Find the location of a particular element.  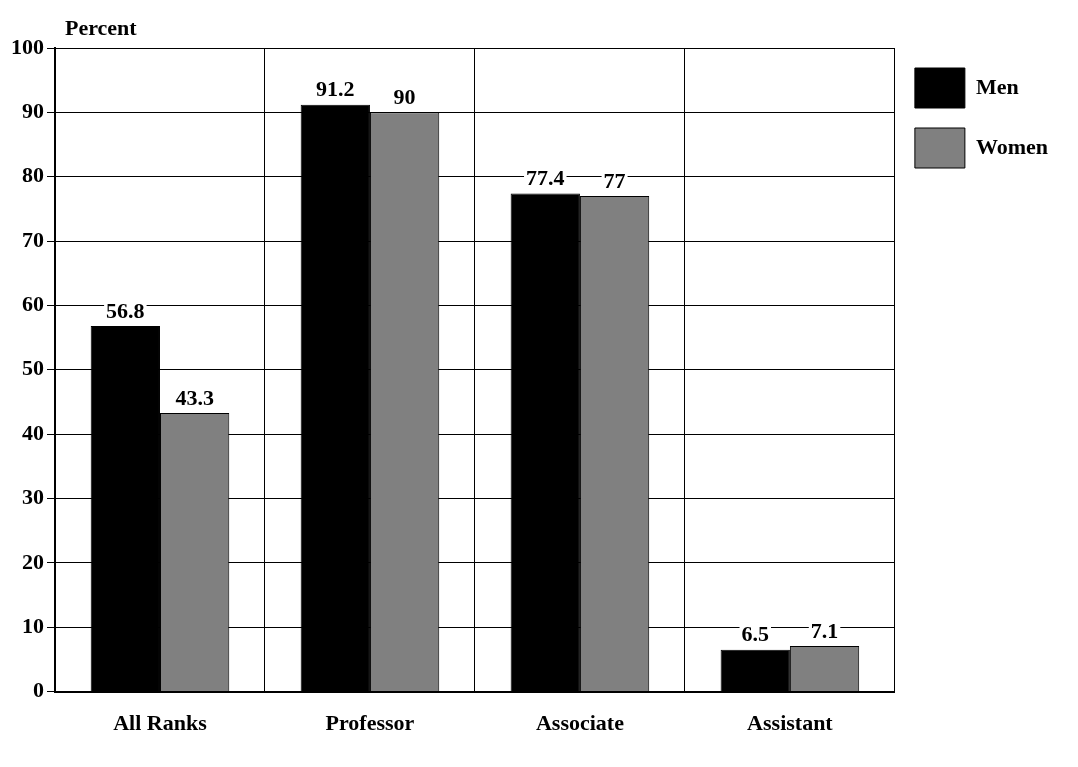

data-label: 6.5 is located at coordinates (755, 634).